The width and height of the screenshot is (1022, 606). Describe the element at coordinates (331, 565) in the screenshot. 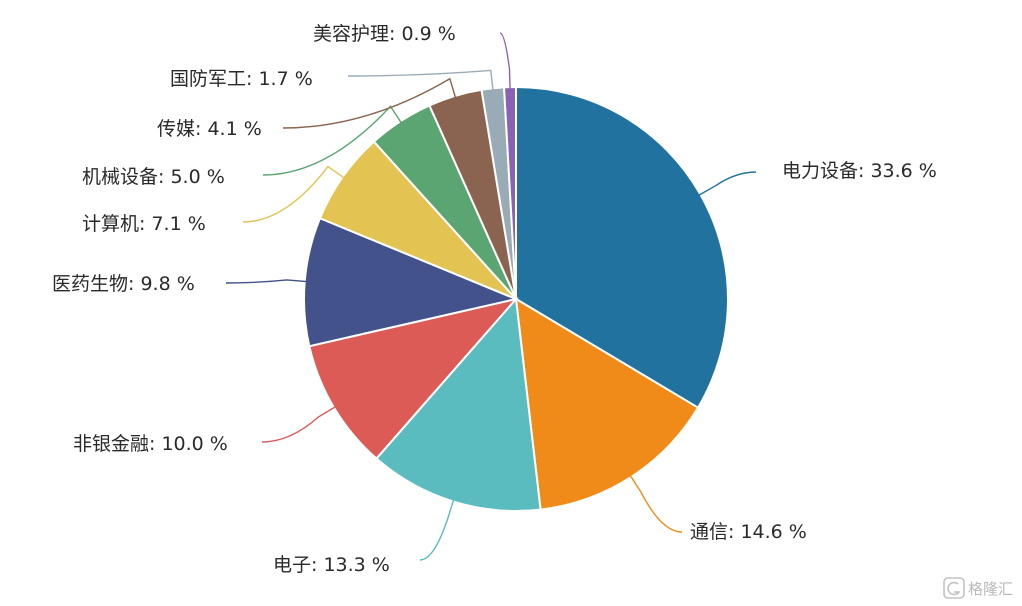

I see `slice-label: 电子: 13.3 %` at that location.